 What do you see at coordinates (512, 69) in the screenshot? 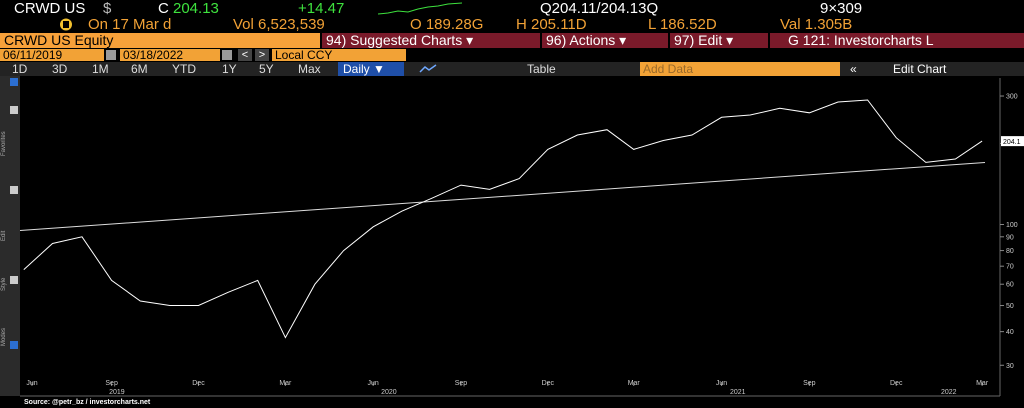
I see `period-bar` at bounding box center [512, 69].